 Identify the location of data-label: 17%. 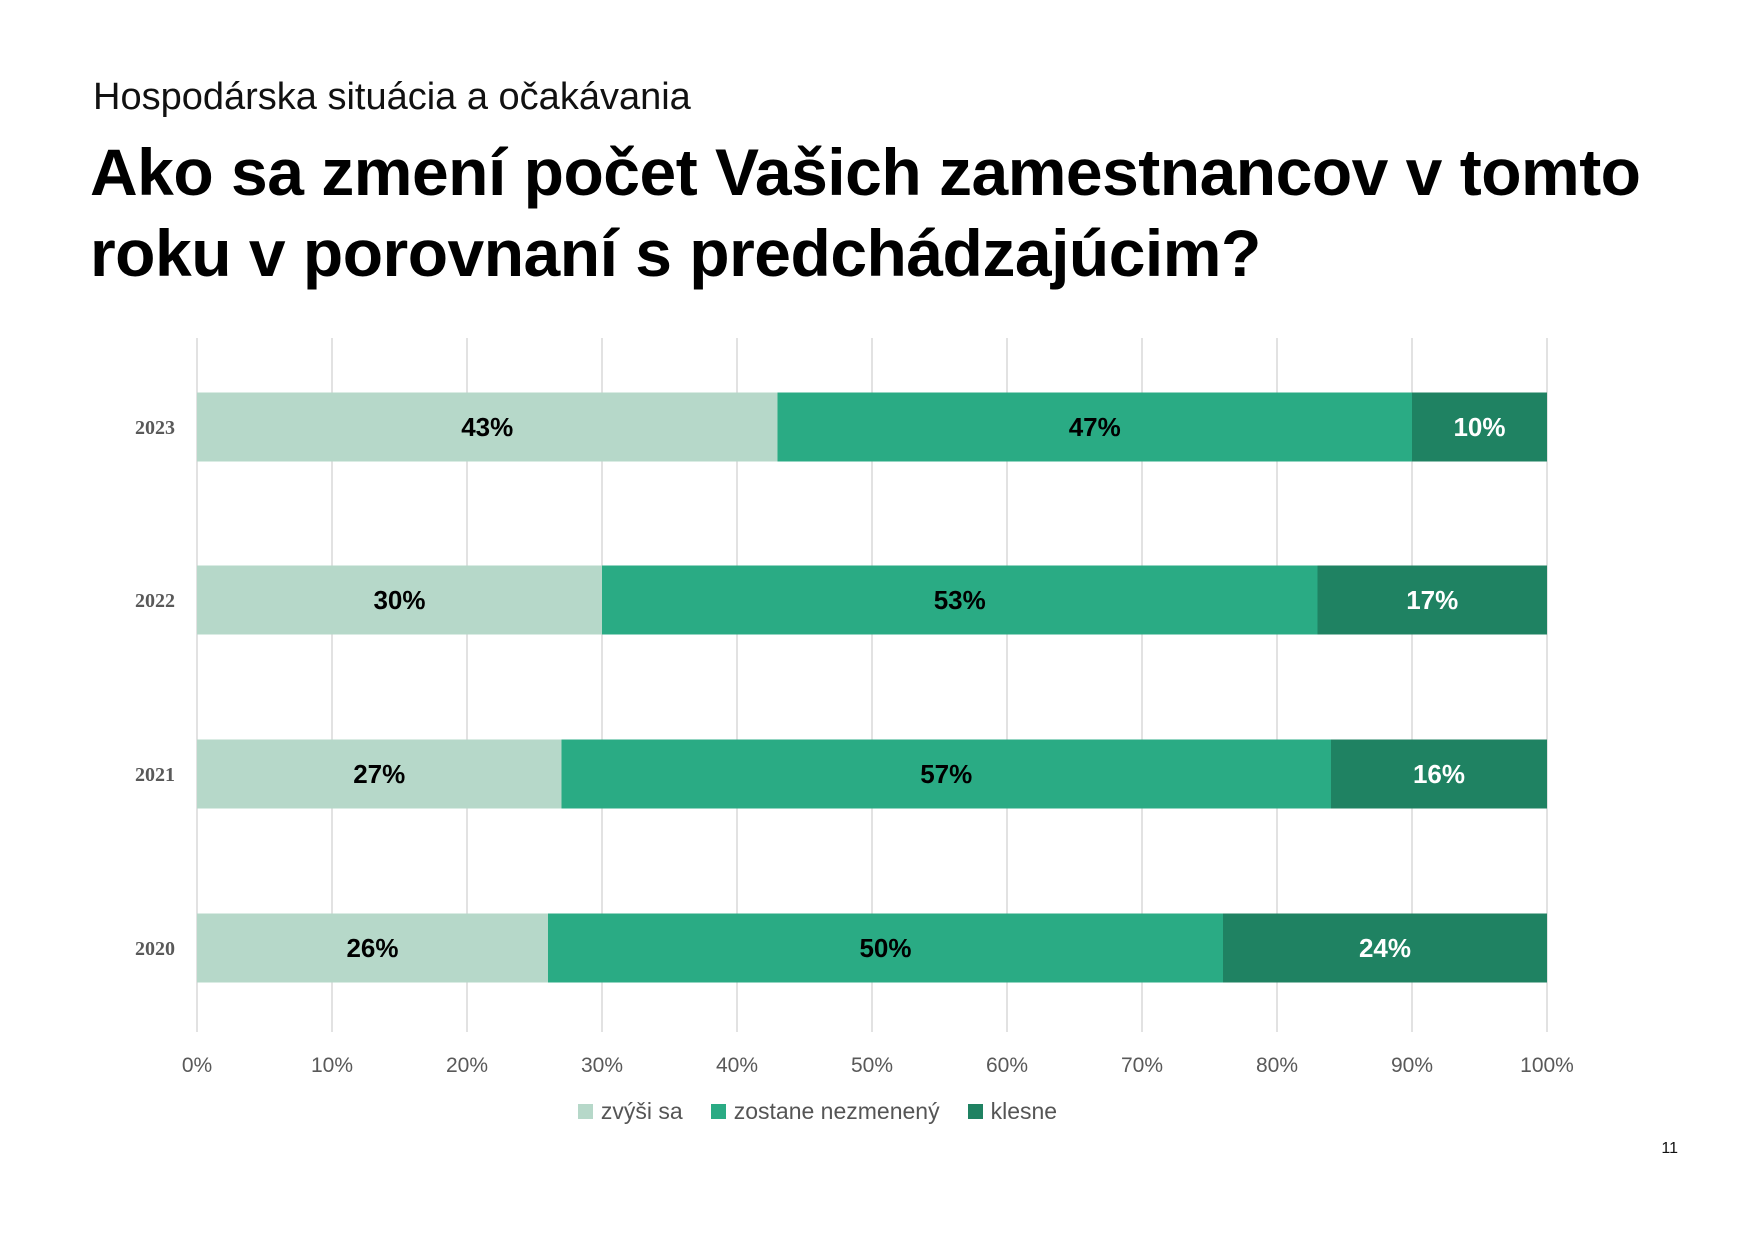
(1432, 600).